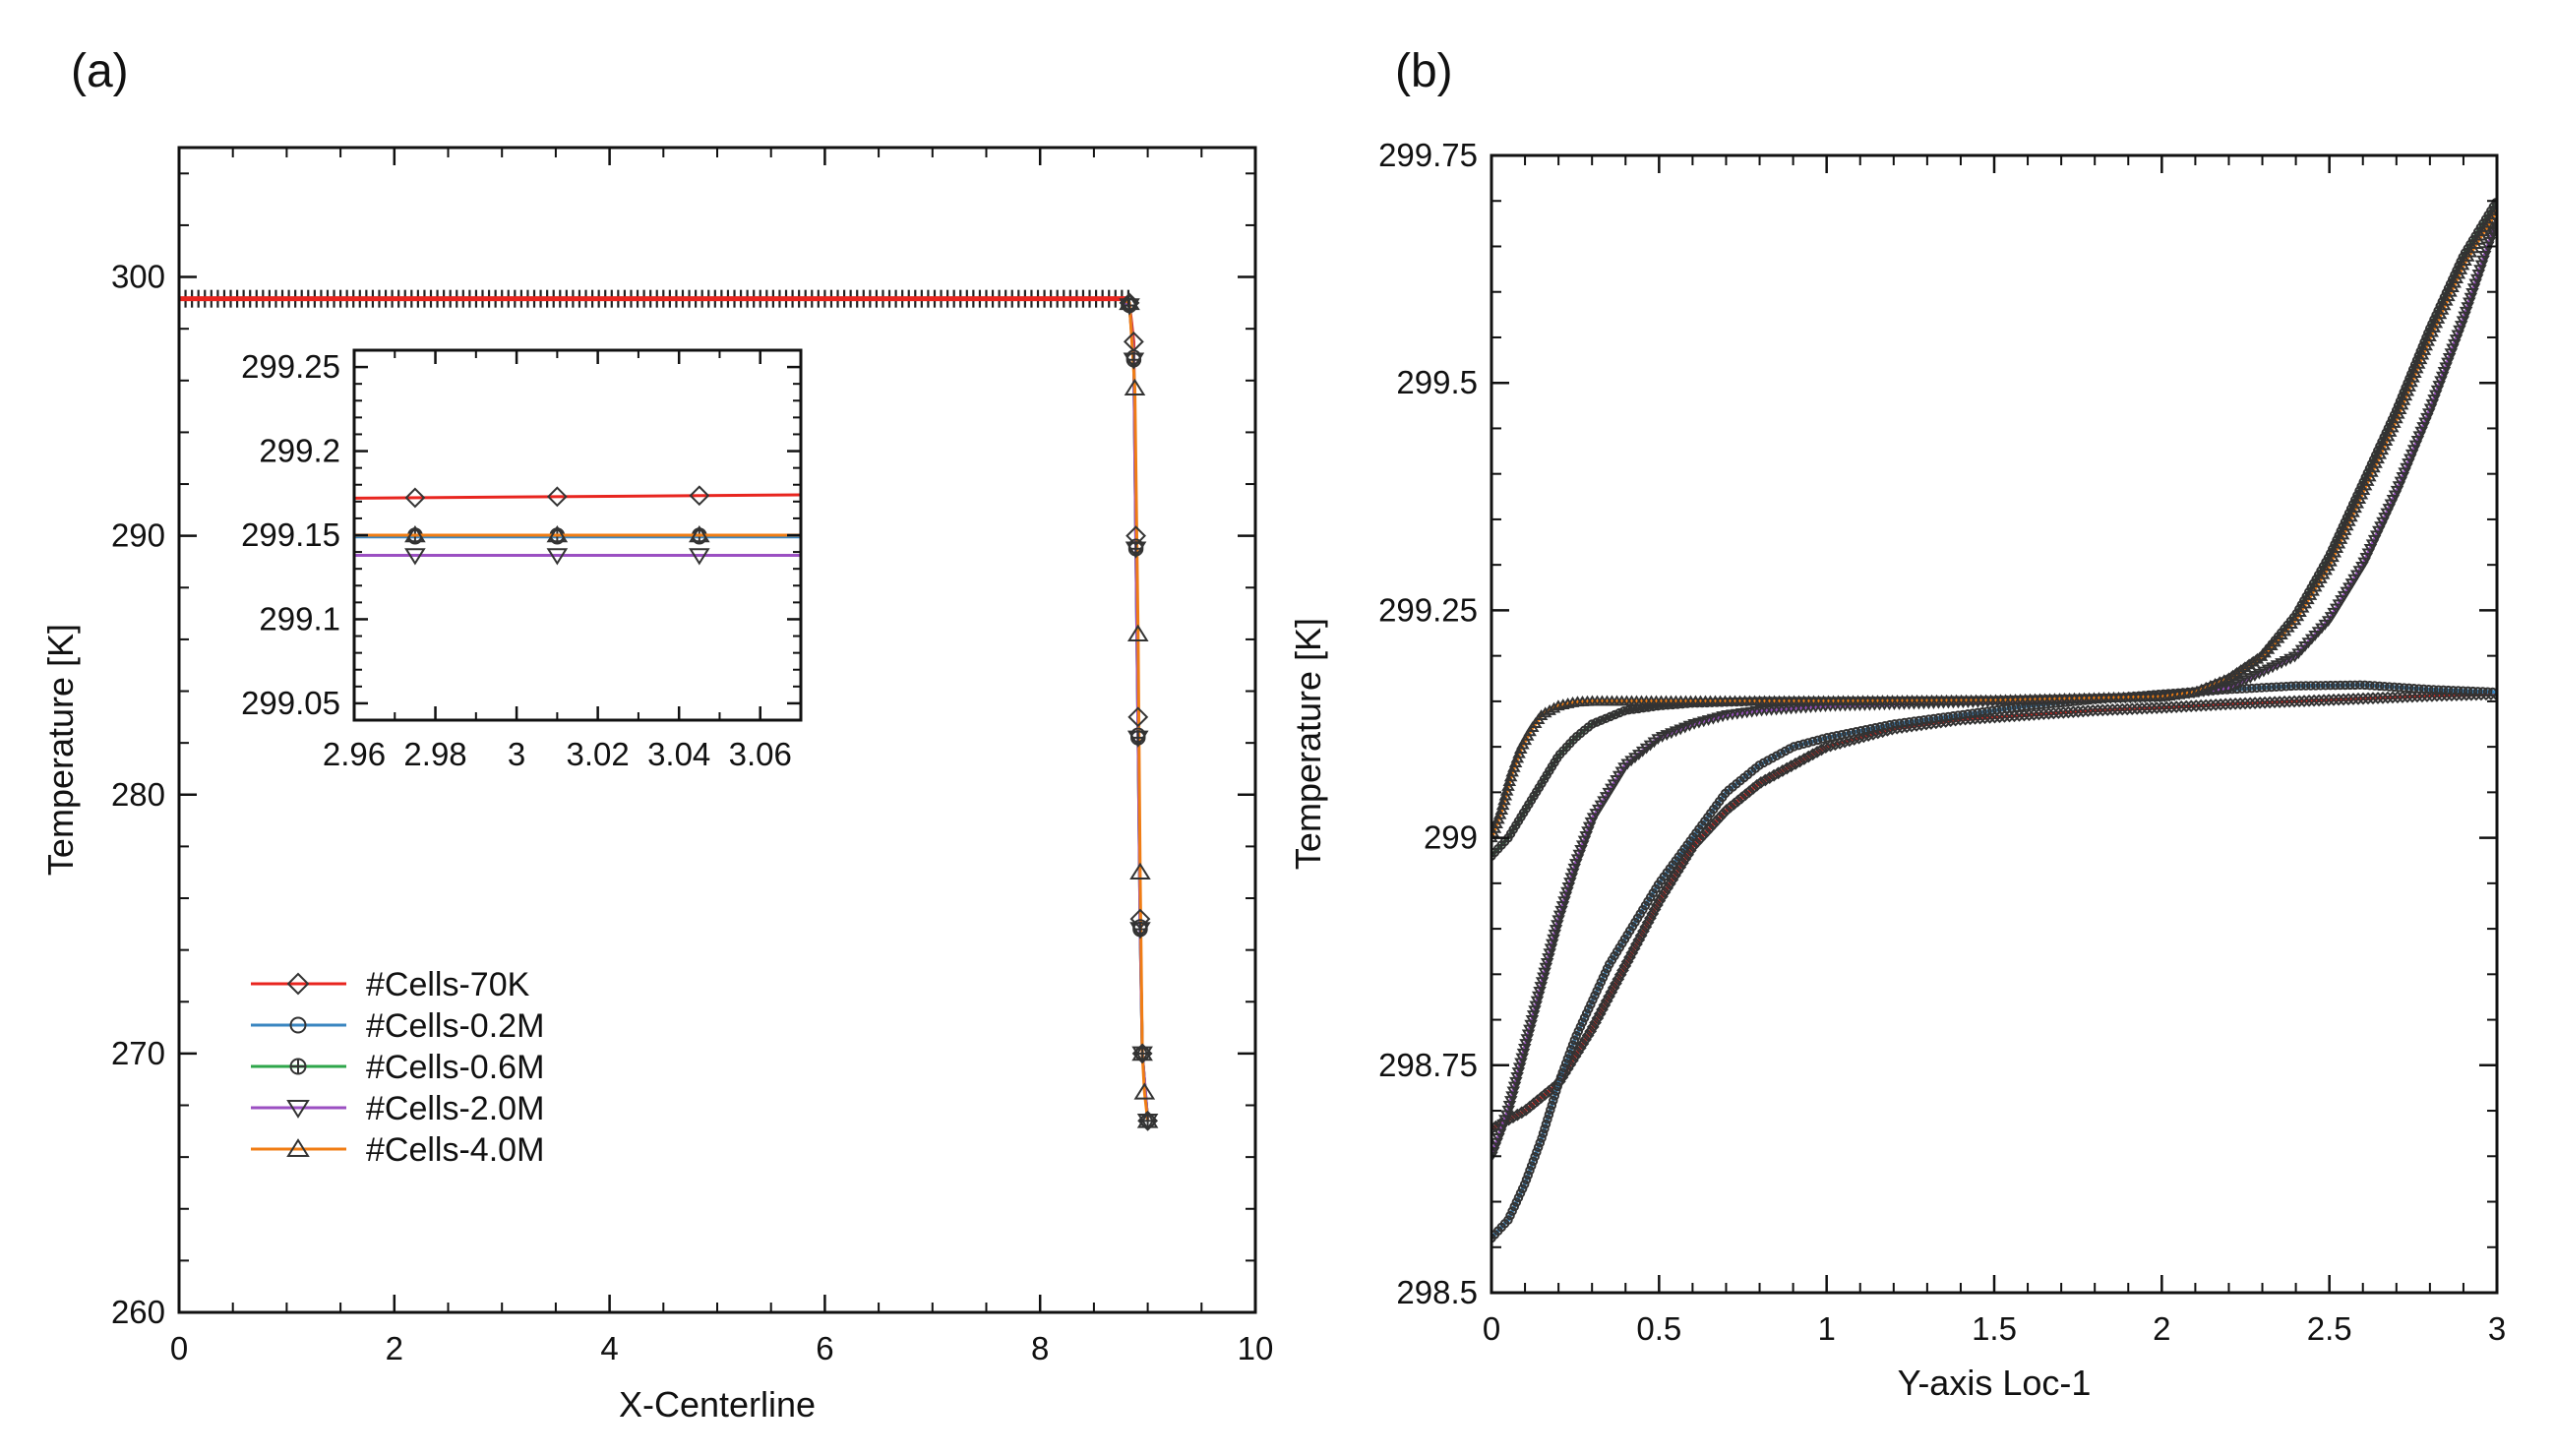  I want to click on panel-a-y-tick-label: 270, so click(138, 1053).